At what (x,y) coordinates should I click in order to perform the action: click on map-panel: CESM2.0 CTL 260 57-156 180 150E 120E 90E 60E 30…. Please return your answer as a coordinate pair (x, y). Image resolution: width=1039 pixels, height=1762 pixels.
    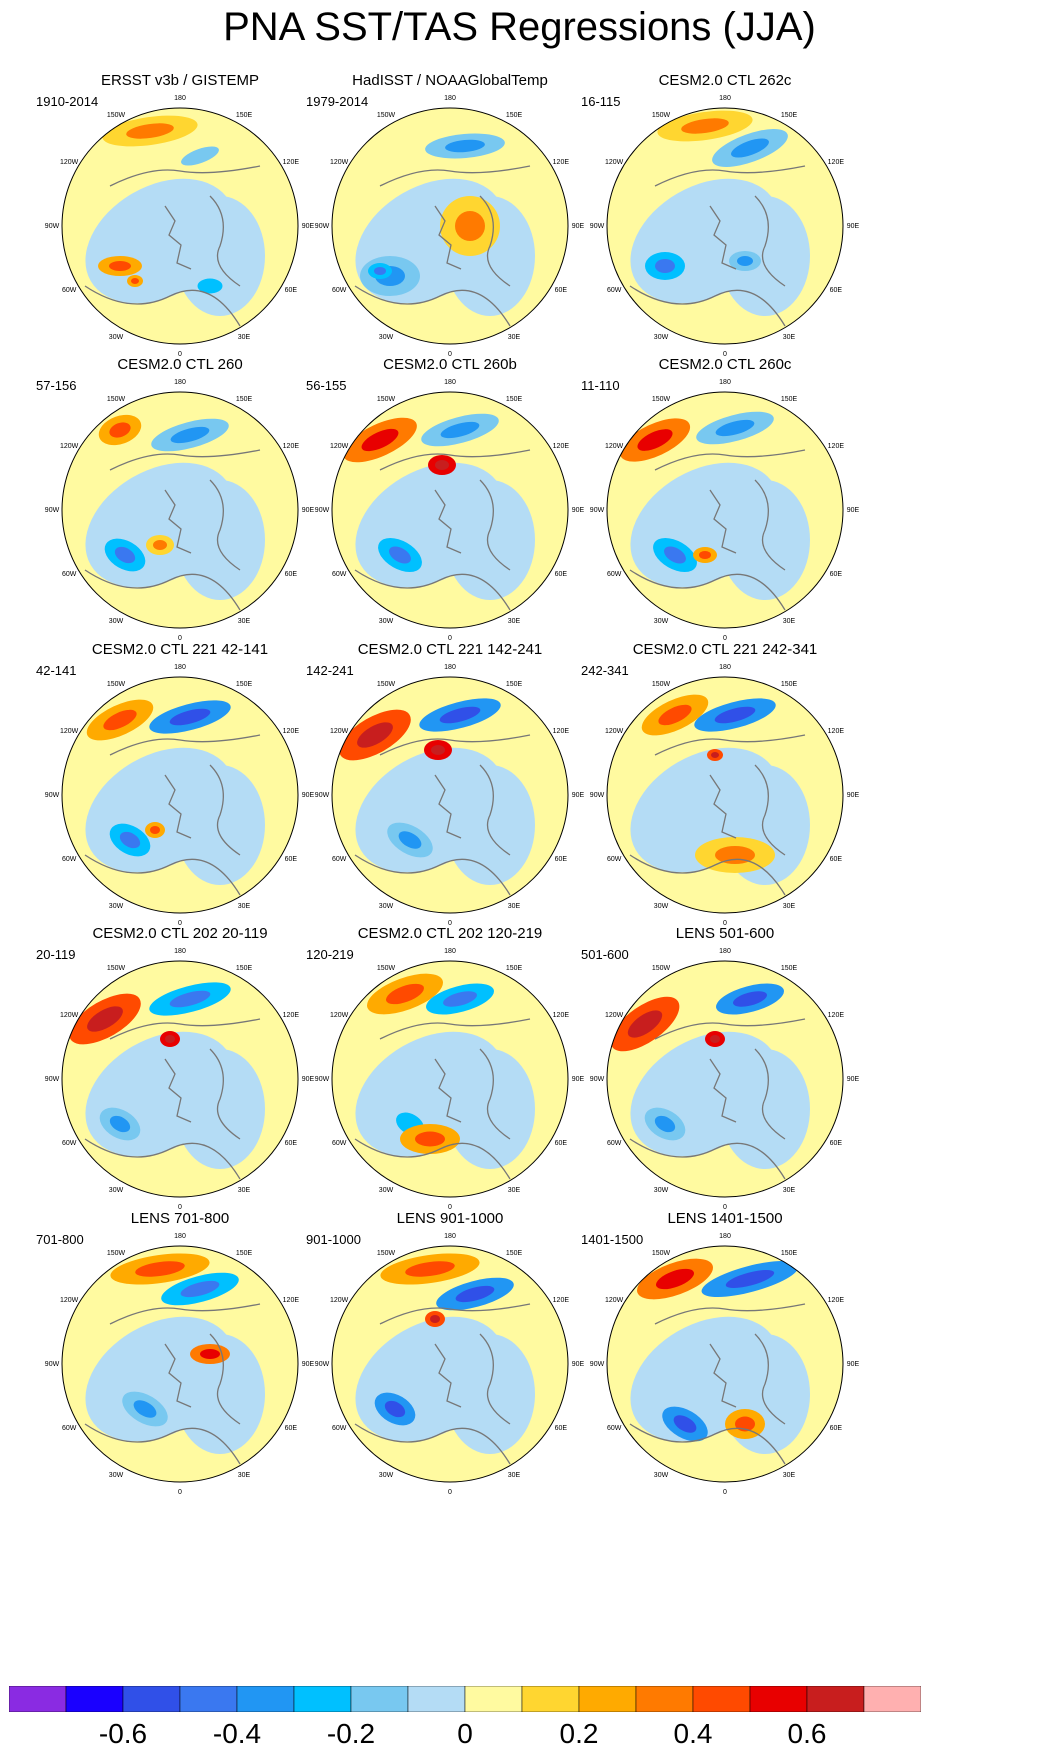
    Looking at the image, I should click on (180, 508).